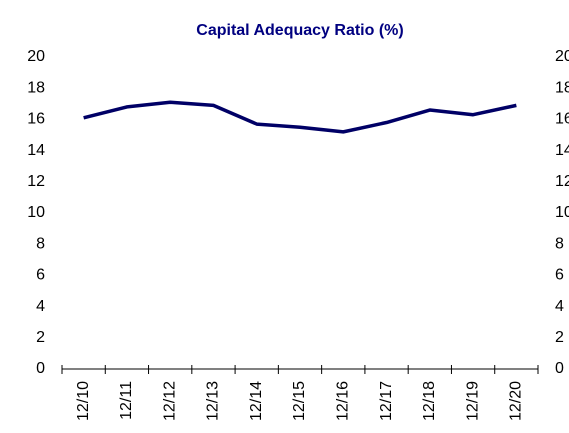 This screenshot has height=433, width=569. What do you see at coordinates (40, 306) in the screenshot?
I see `y-tick-label: 4` at bounding box center [40, 306].